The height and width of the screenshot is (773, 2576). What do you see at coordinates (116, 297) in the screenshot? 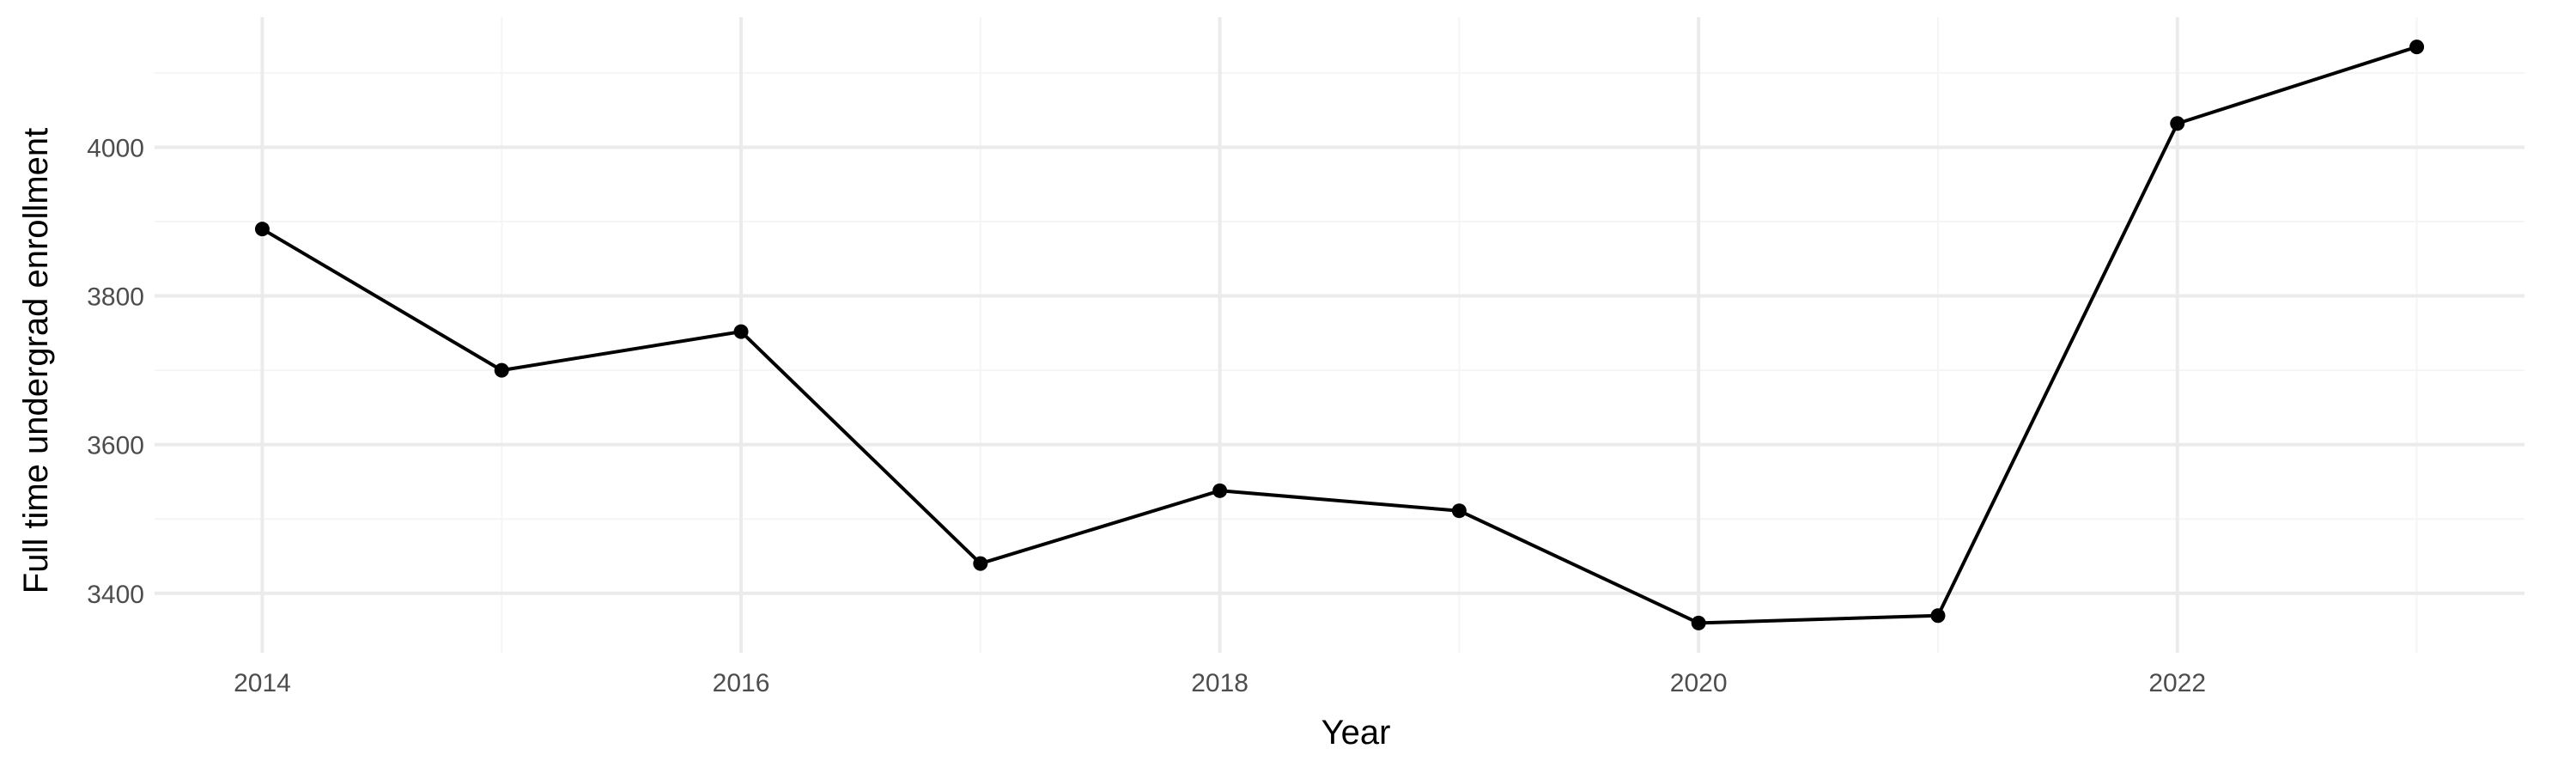
I see `y-tick-label: 3800` at bounding box center [116, 297].